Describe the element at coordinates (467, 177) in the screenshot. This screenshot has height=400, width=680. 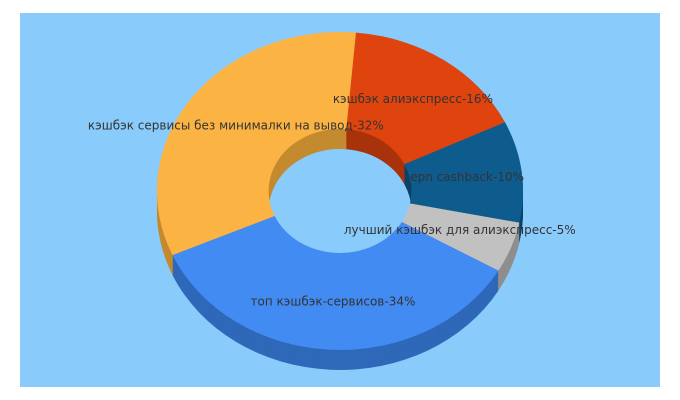
I see `slice-label: epn cashback-10%` at that location.